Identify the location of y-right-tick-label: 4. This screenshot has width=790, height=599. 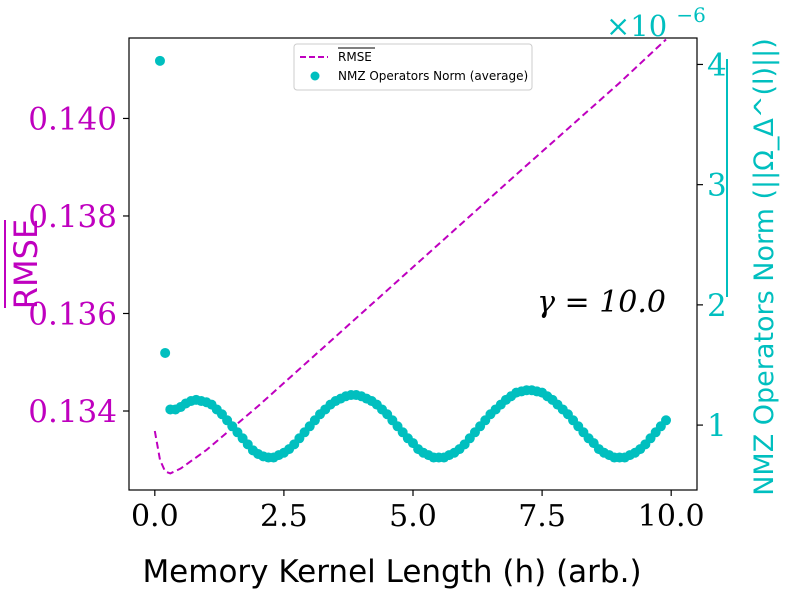
(717, 65).